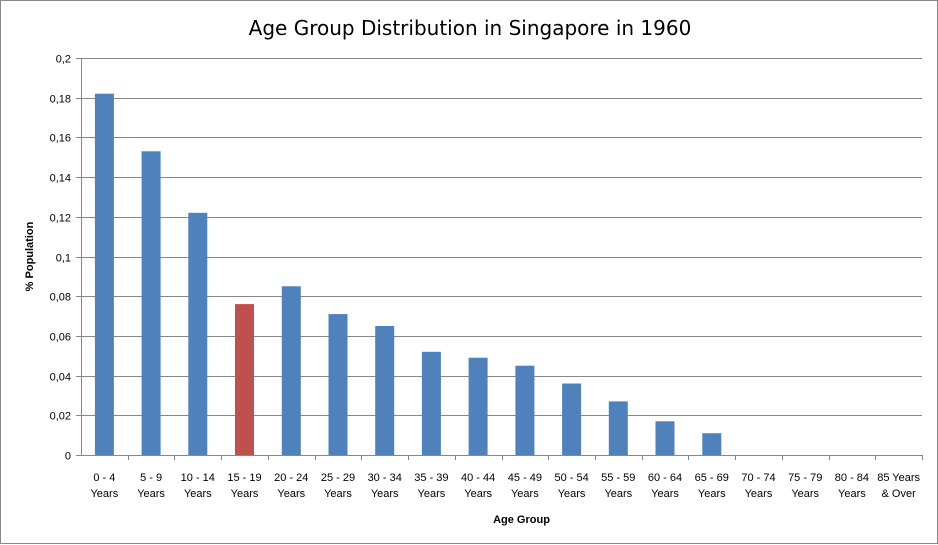 The image size is (938, 545). I want to click on x-tick-label: 0 - 4, so click(104, 478).